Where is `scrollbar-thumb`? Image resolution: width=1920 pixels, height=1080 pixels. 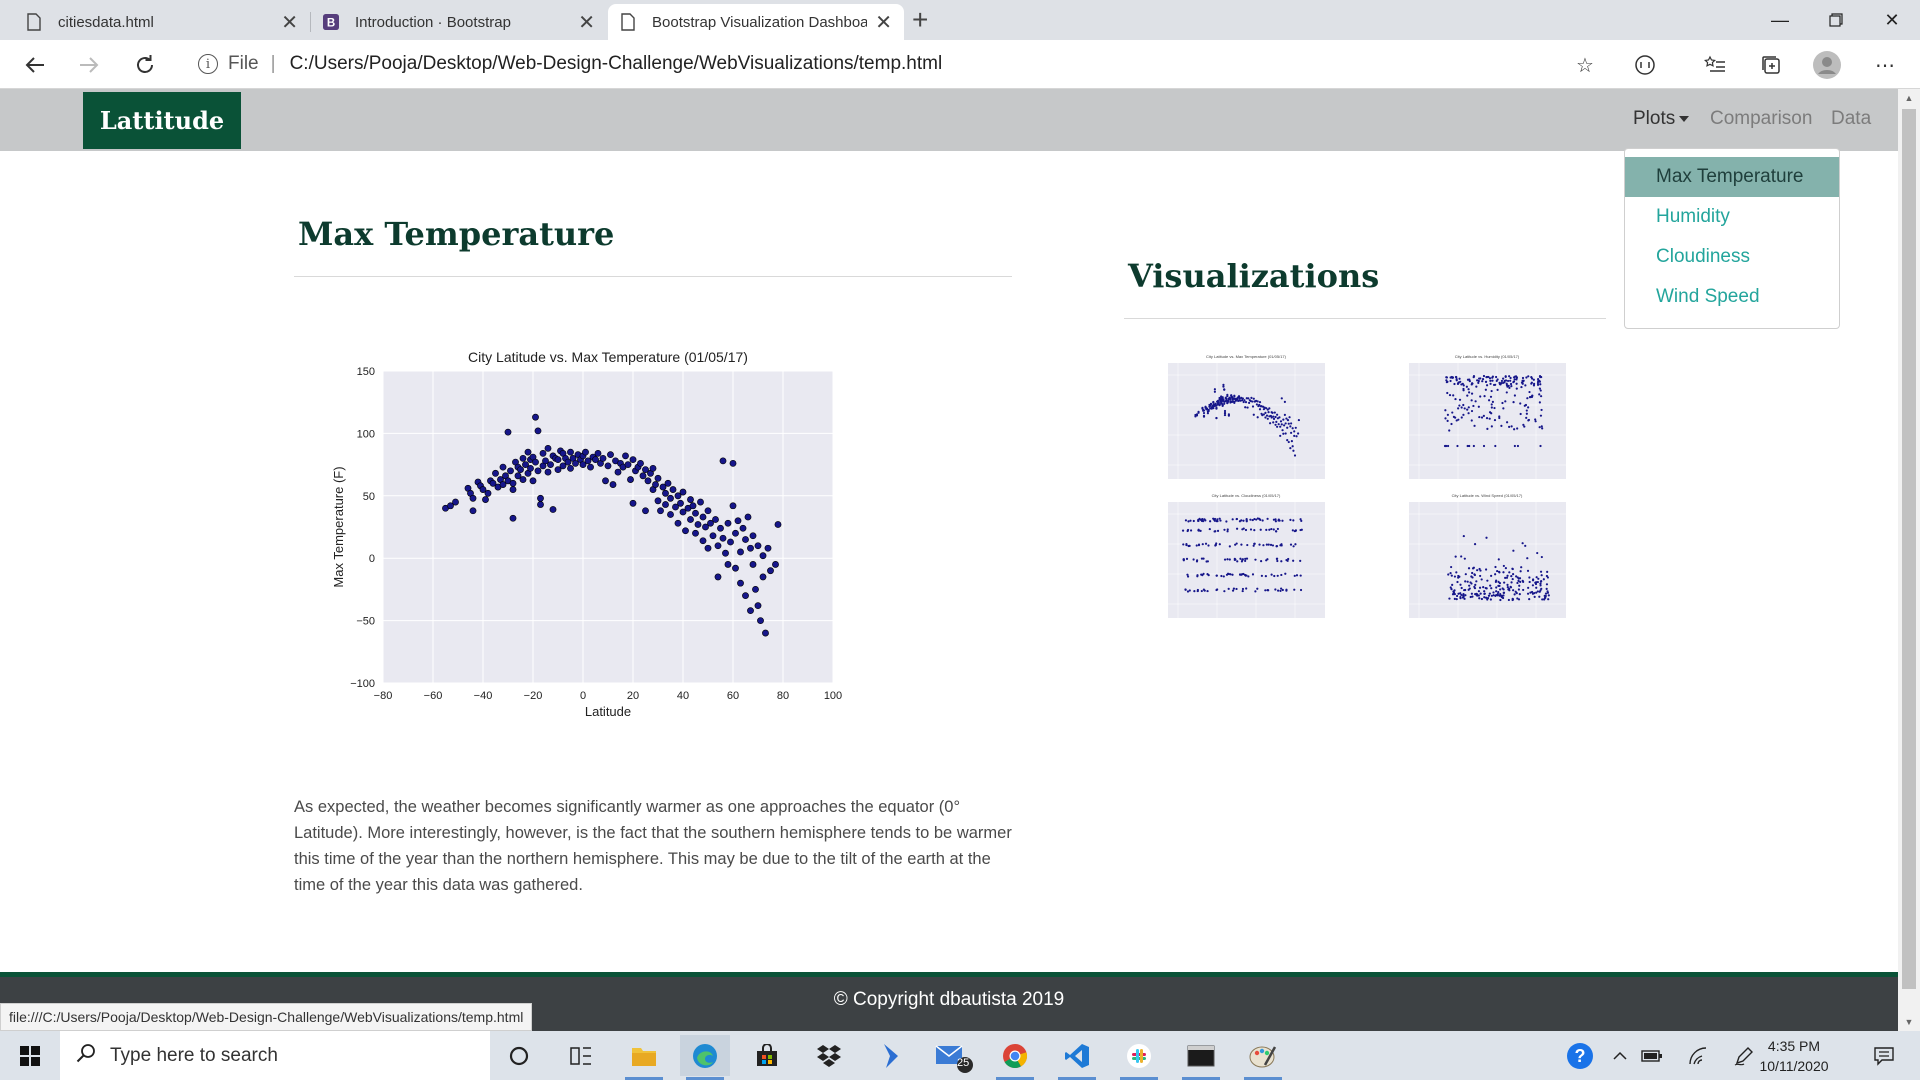
scrollbar-thumb is located at coordinates (1909, 549).